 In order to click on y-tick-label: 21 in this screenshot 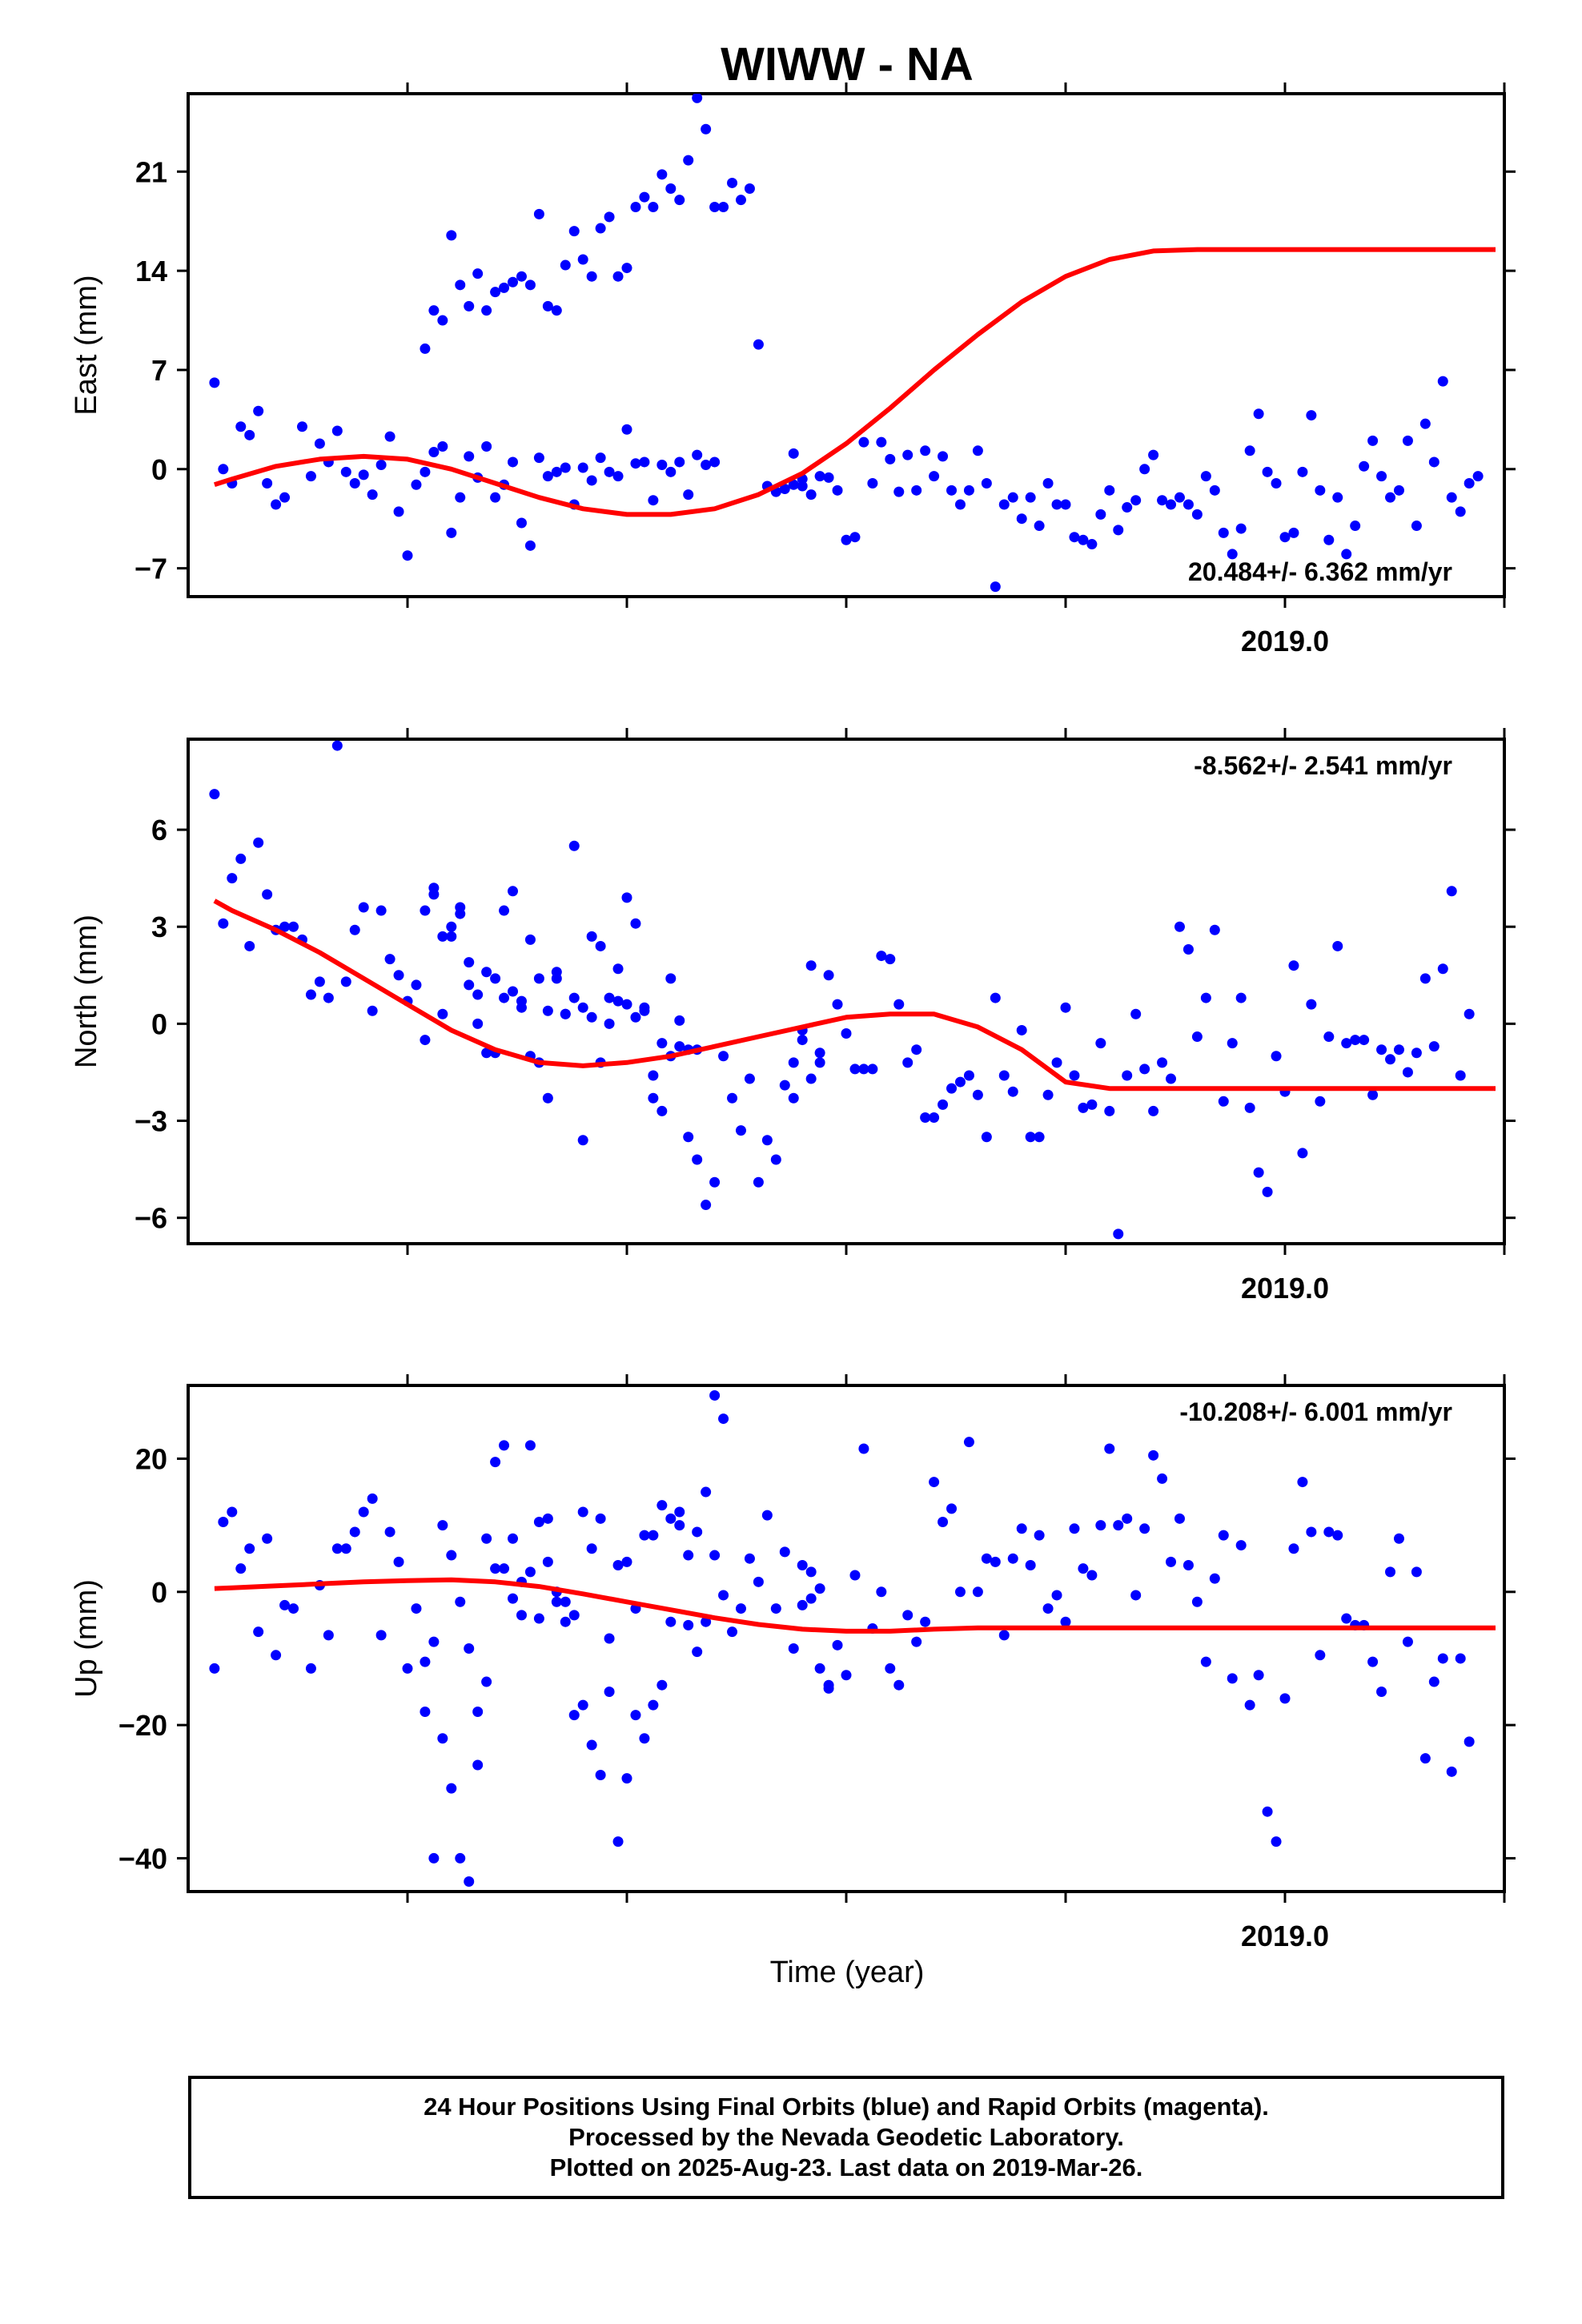, I will do `click(151, 171)`.